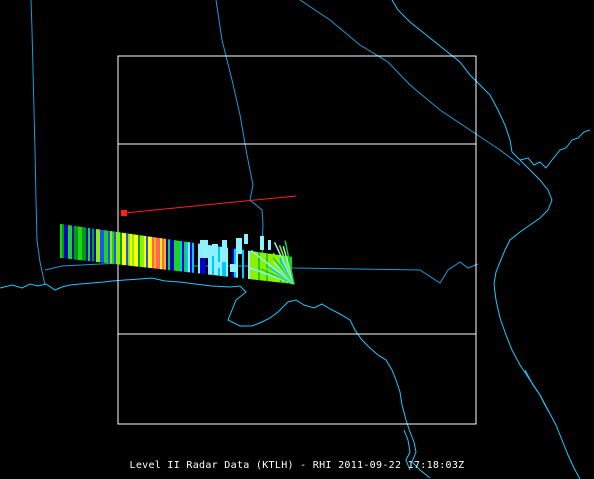 The image size is (594, 479). I want to click on sea-islands, so click(555, 149).